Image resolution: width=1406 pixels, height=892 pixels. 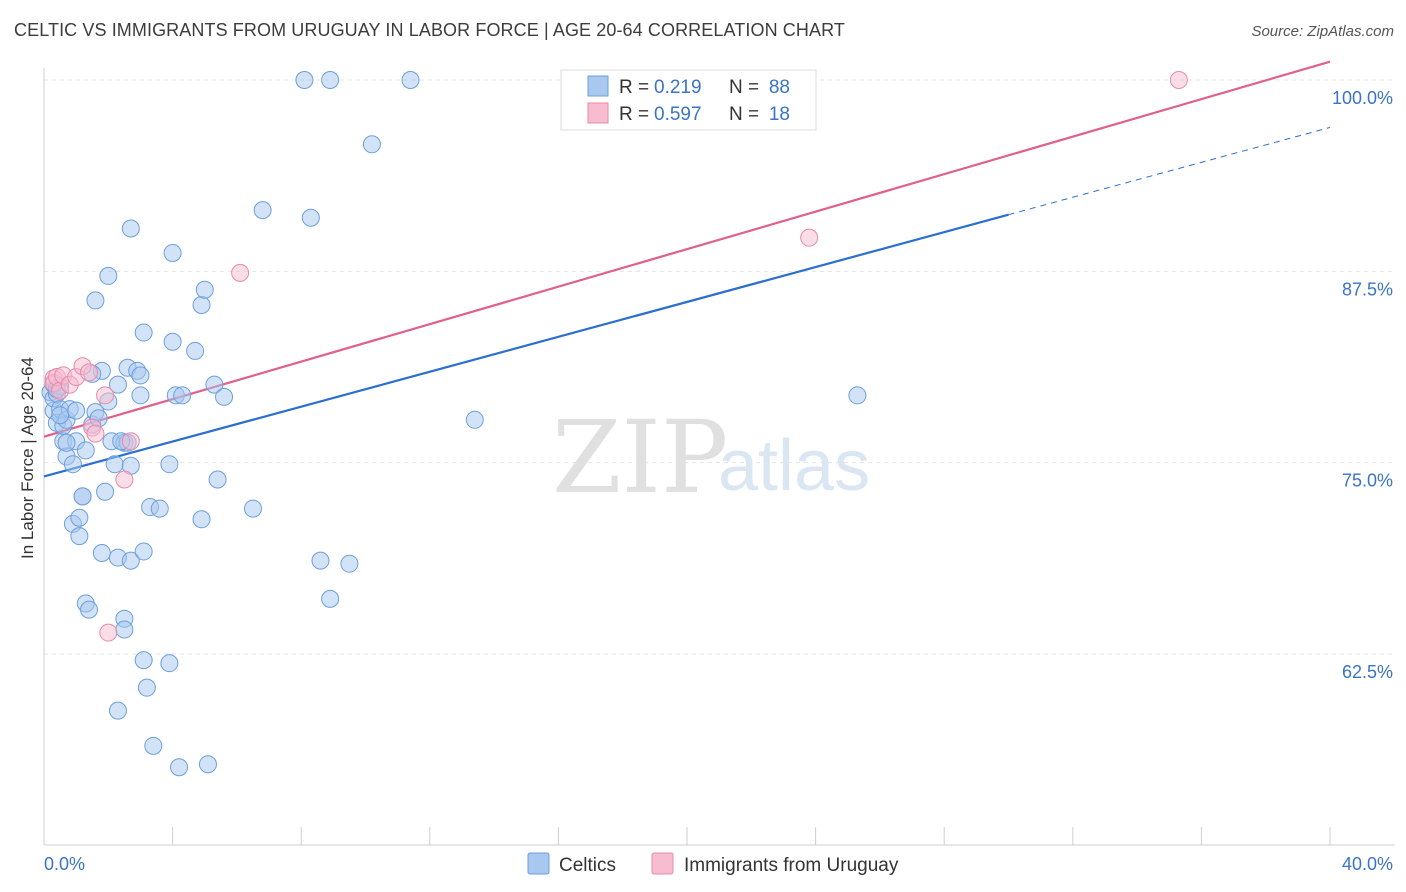 I want to click on y-tick-label-2: 87.5%, so click(x=1367, y=289).